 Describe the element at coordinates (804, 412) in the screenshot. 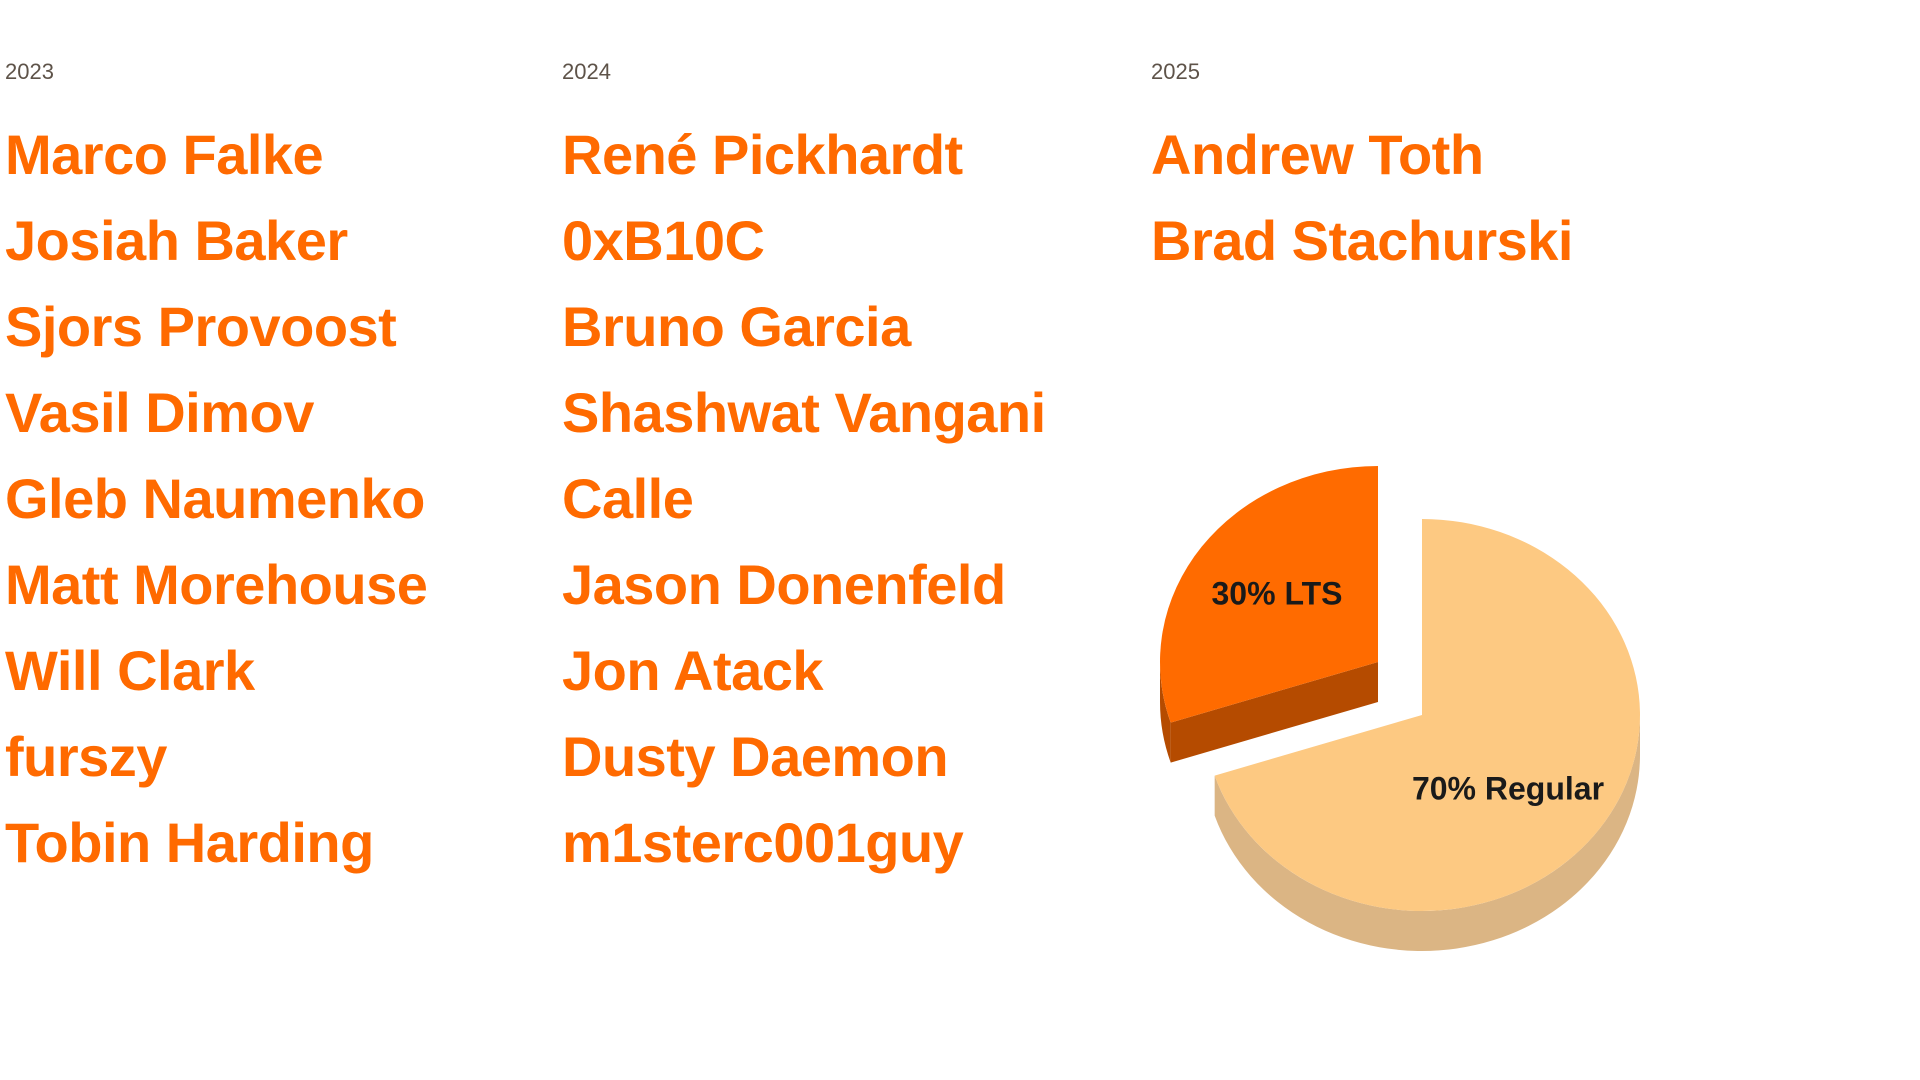

I see `contributor-name: Shashwat Vangani` at that location.